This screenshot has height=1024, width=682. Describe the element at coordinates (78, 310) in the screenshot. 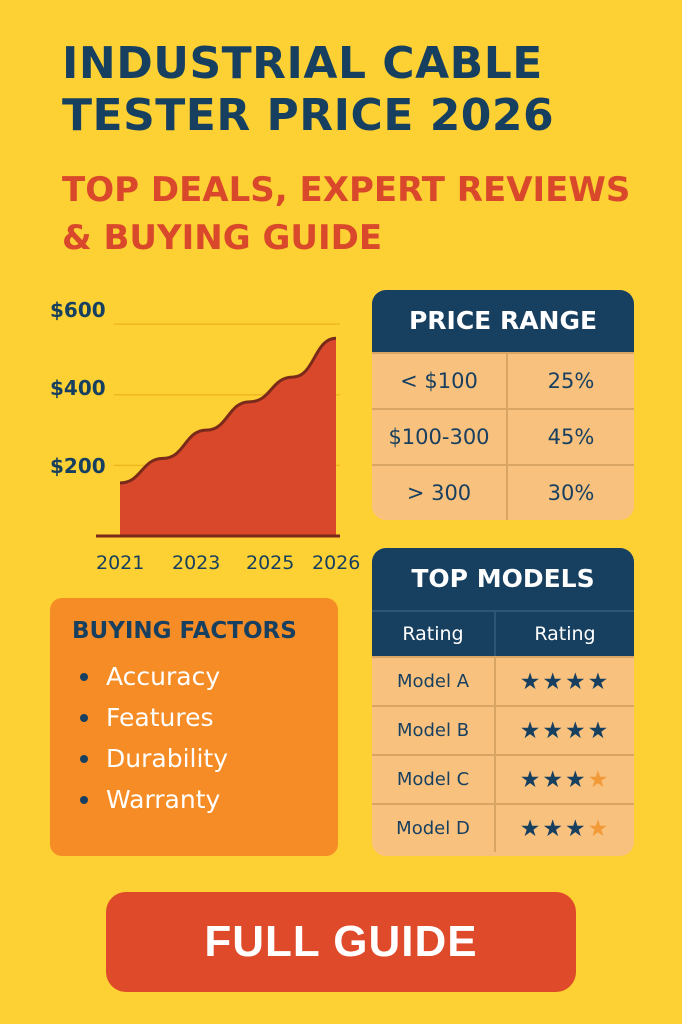

I see `y-tick-600: $600` at that location.